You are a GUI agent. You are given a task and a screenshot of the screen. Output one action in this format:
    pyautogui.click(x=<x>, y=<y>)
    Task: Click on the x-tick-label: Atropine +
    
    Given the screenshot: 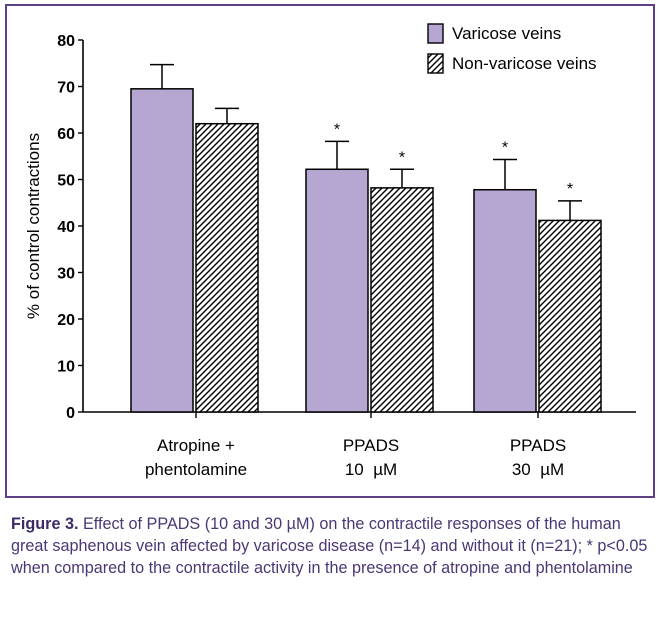 What is the action you would take?
    pyautogui.click(x=196, y=445)
    